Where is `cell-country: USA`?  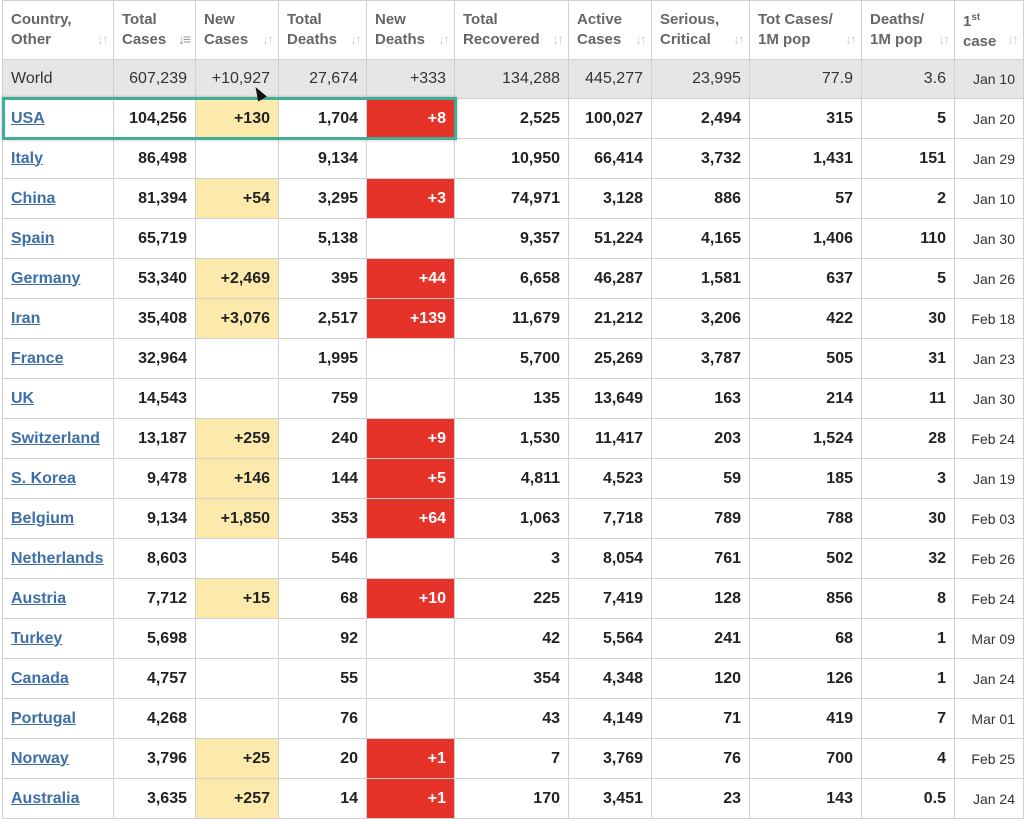 cell-country: USA is located at coordinates (58, 118).